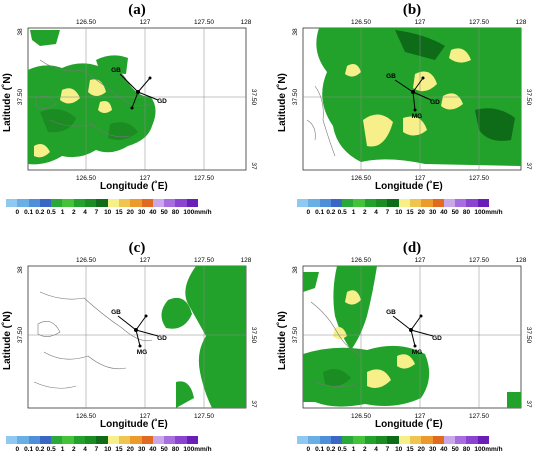  I want to click on colorbar-tick-label: 100mm/h, so click(488, 212).